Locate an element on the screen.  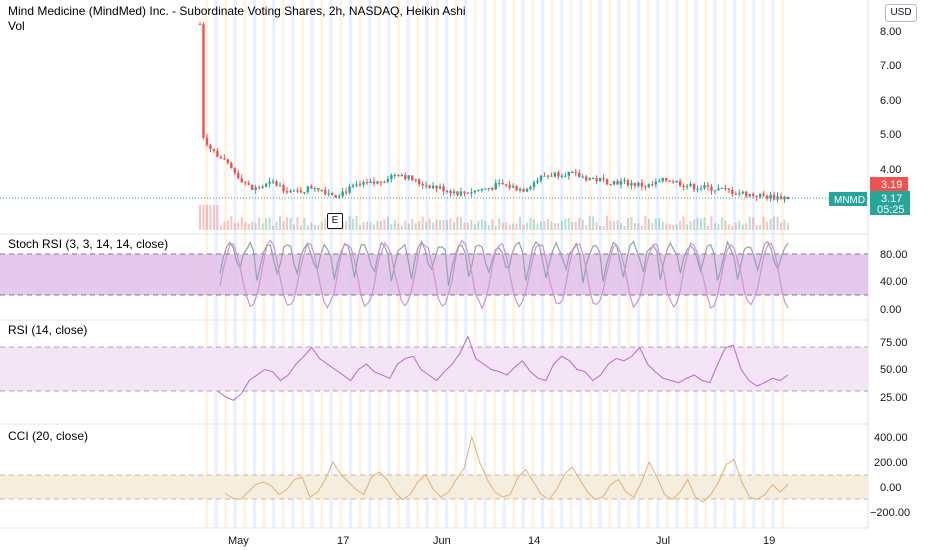
prev-close-label: 3.19 is located at coordinates (891, 185).